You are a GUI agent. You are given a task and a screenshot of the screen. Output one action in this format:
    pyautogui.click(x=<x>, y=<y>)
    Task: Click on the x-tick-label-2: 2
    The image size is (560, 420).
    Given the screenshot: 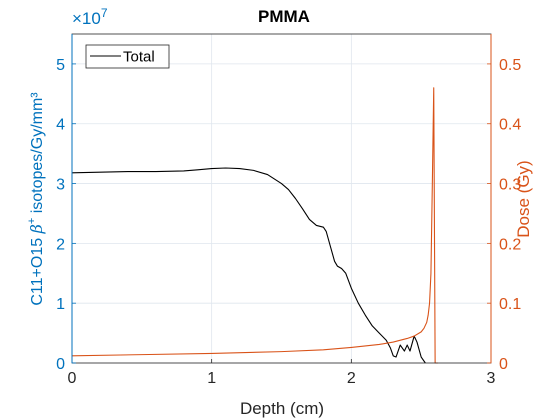 What is the action you would take?
    pyautogui.click(x=351, y=378)
    